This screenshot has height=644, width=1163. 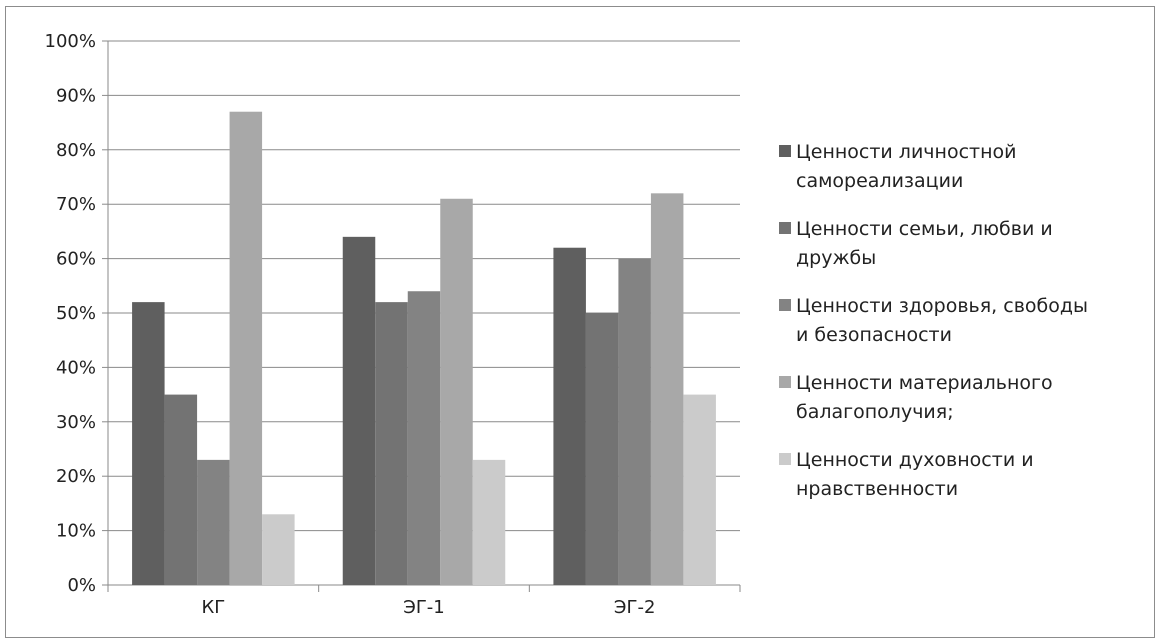 What do you see at coordinates (924, 229) in the screenshot?
I see `legend-label: Ценности семьи, любви и` at bounding box center [924, 229].